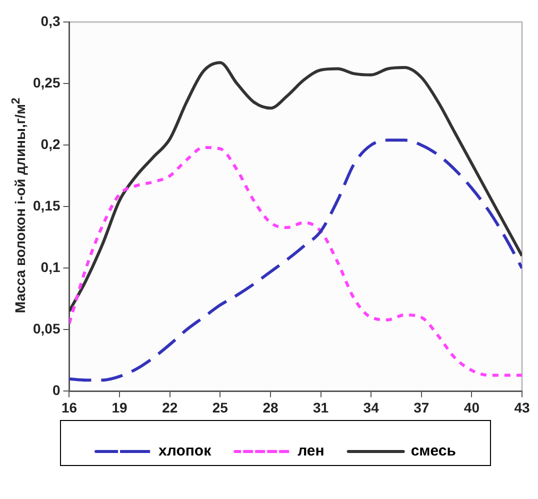 This screenshot has width=538, height=499. Describe the element at coordinates (69, 407) in the screenshot. I see `x-tick-label: 16` at that location.